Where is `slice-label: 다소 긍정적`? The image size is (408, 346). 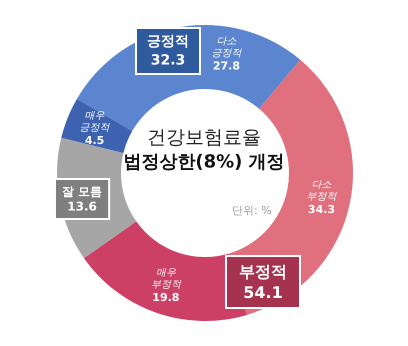
slice-label: 다소 긍정적 is located at coordinates (226, 47).